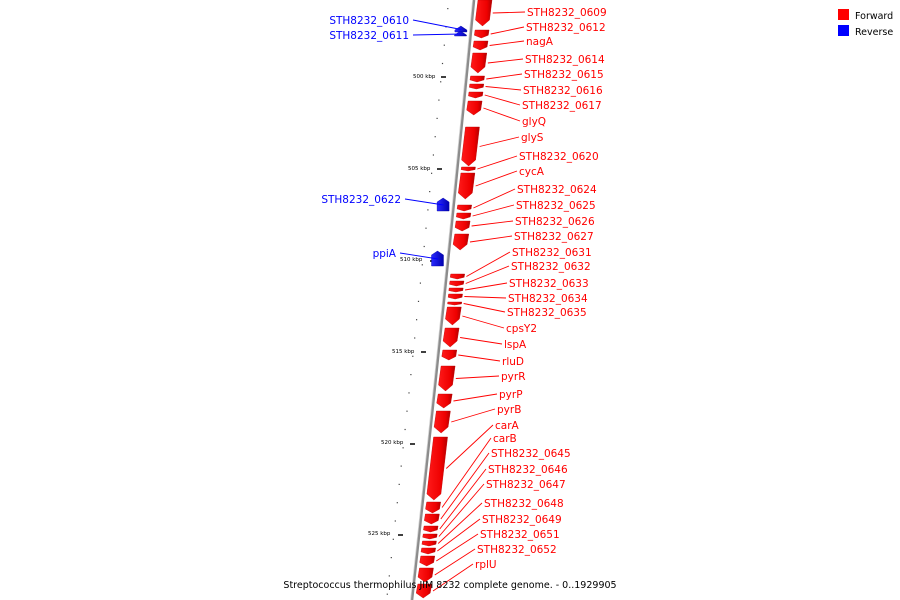 The image size is (900, 600). What do you see at coordinates (532, 172) in the screenshot?
I see `feature-label-cycA: cycA` at bounding box center [532, 172].